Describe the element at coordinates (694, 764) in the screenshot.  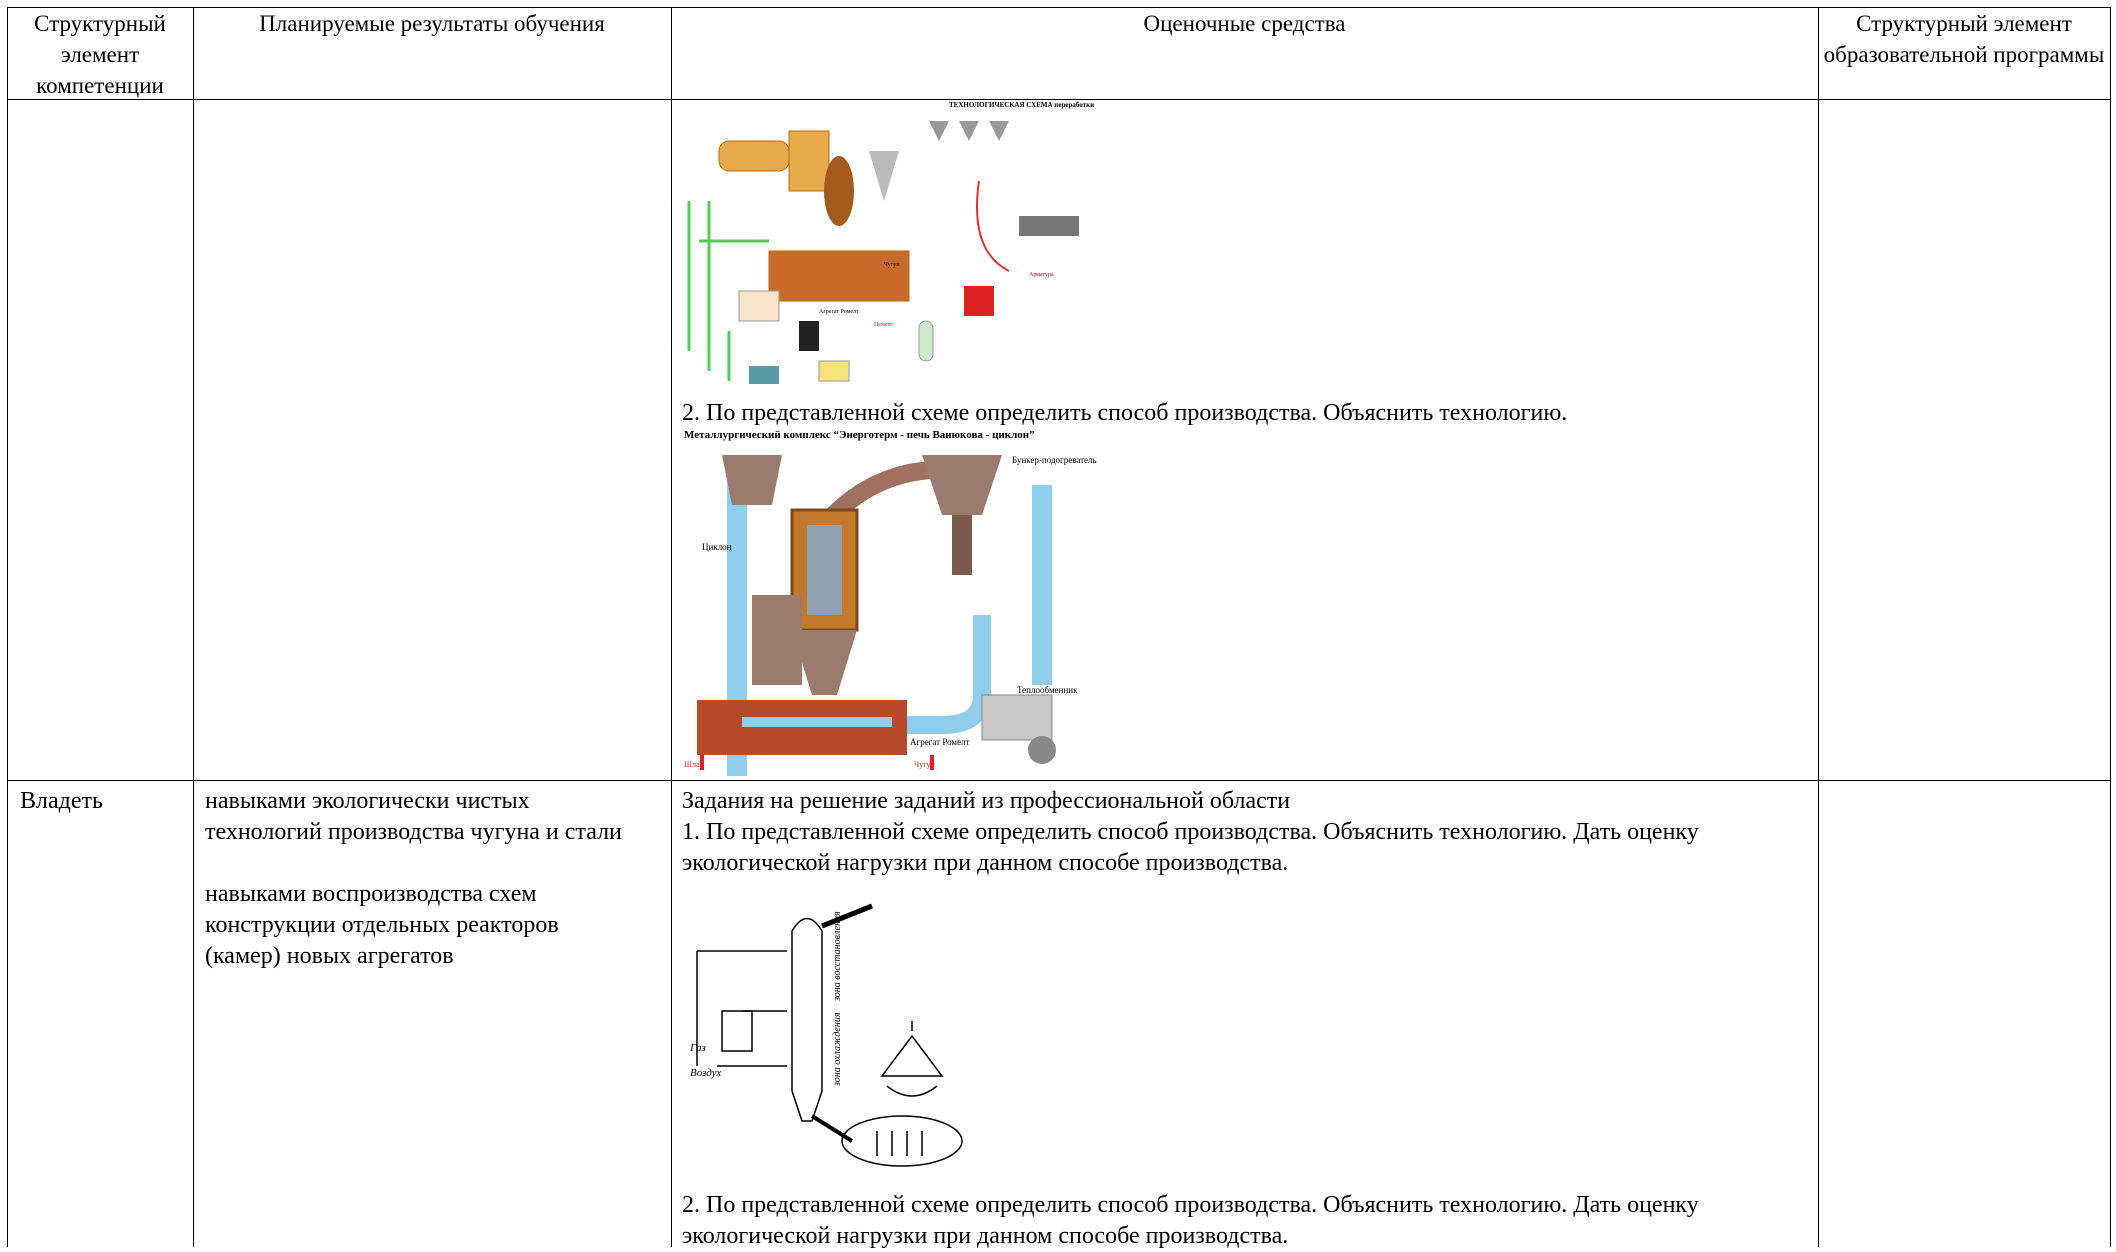
I see `image-label: Шлак` at that location.